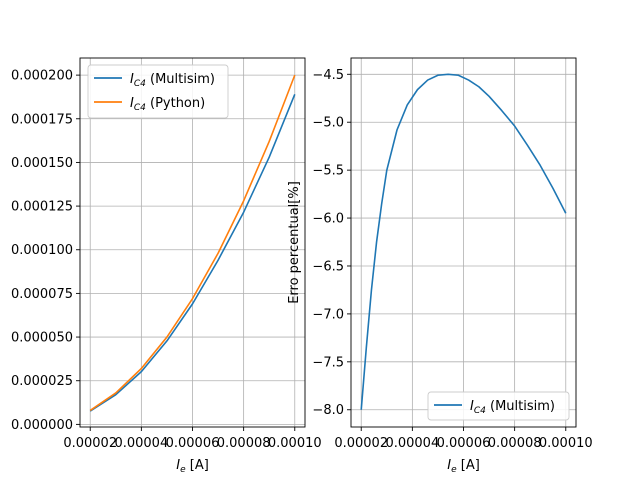  What do you see at coordinates (328, 123) in the screenshot?
I see `y-tick-label: −5.0` at bounding box center [328, 123].